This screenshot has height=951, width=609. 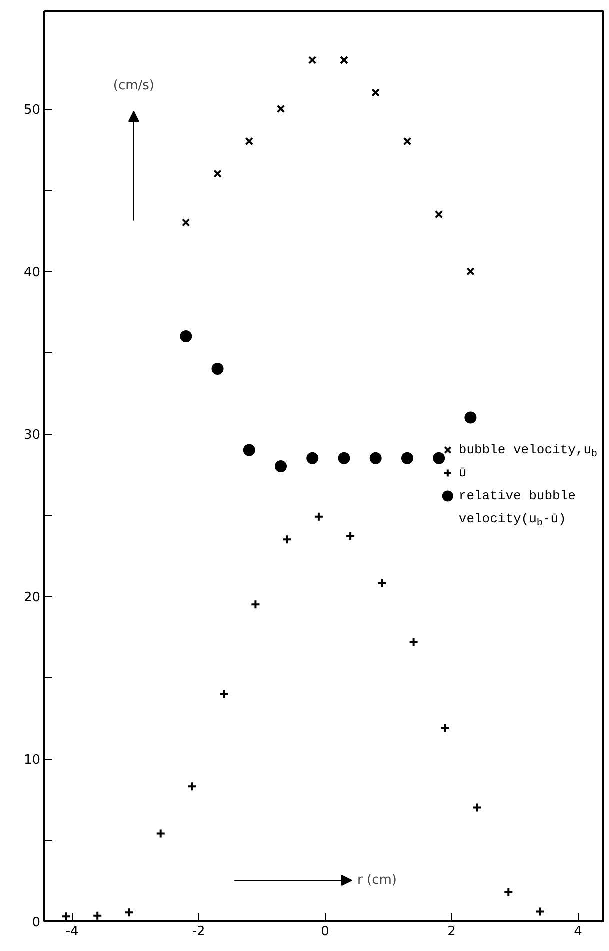 I want to click on y-tick-label: 20, so click(x=32, y=598).